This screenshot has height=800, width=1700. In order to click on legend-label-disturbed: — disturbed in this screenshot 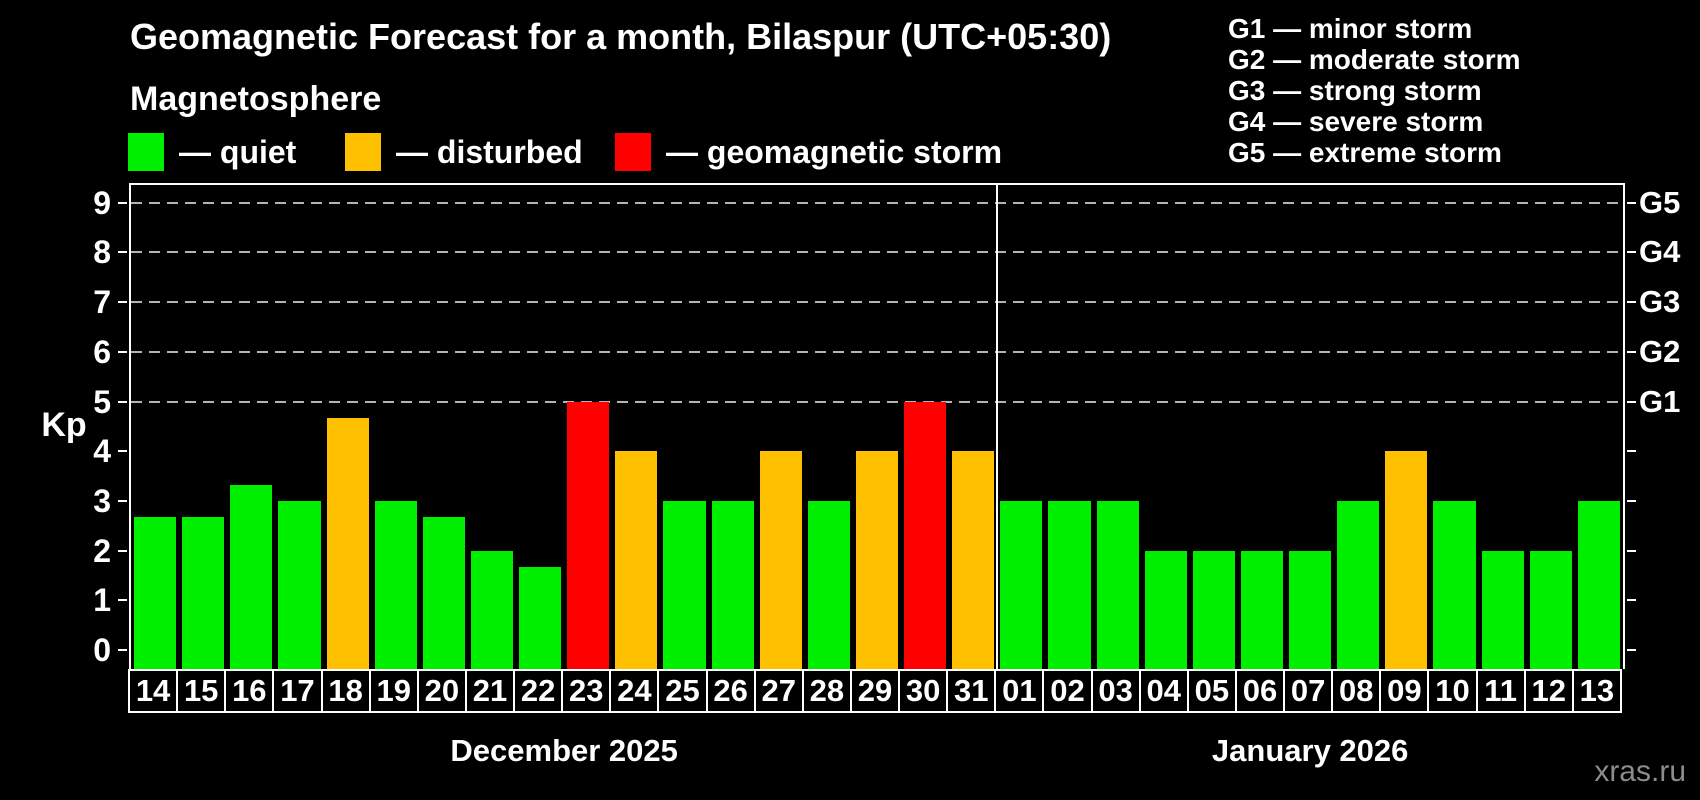, I will do `click(489, 151)`.